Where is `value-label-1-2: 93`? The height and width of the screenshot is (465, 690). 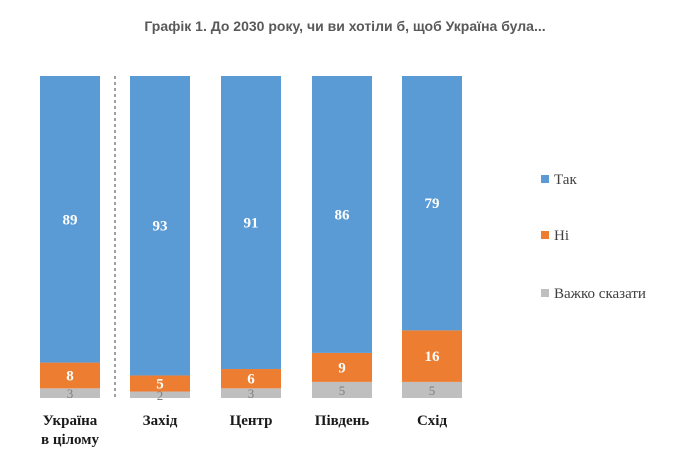 value-label-1-2: 93 is located at coordinates (160, 227).